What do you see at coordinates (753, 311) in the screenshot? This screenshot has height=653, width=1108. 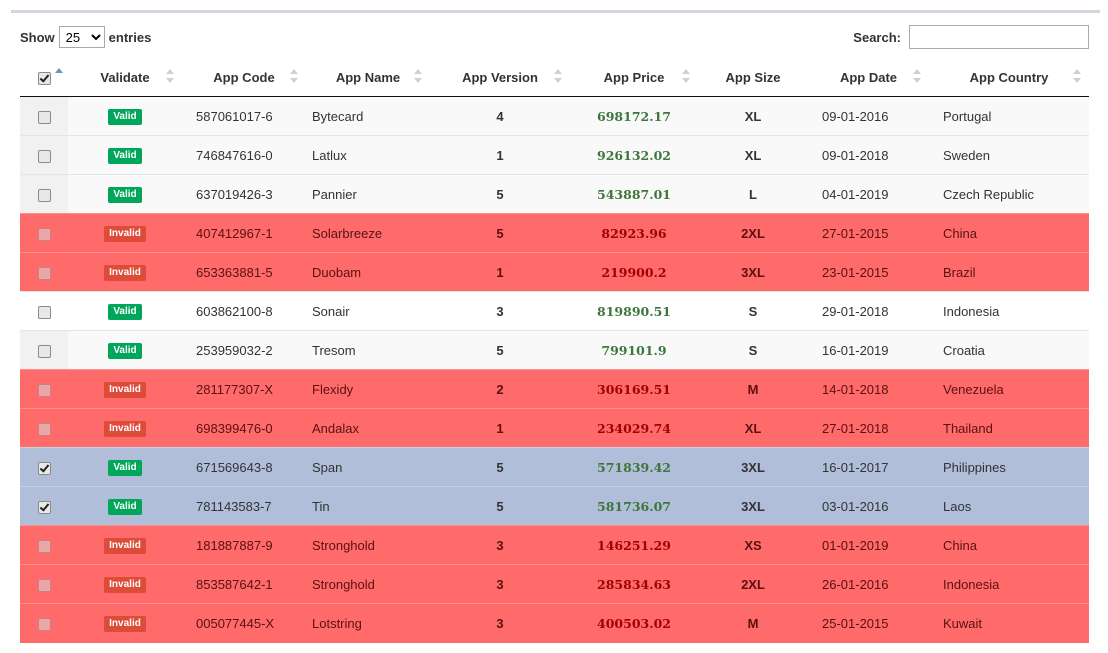 I see `app-size-cell: S` at bounding box center [753, 311].